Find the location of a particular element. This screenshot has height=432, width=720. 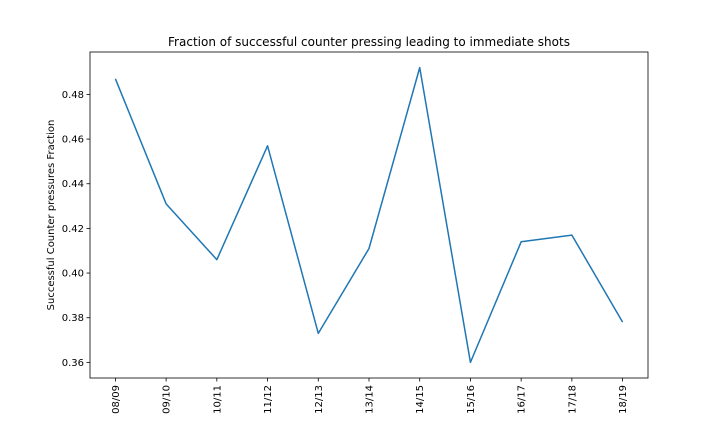

y-tick-label: 0.42 is located at coordinates (73, 229).